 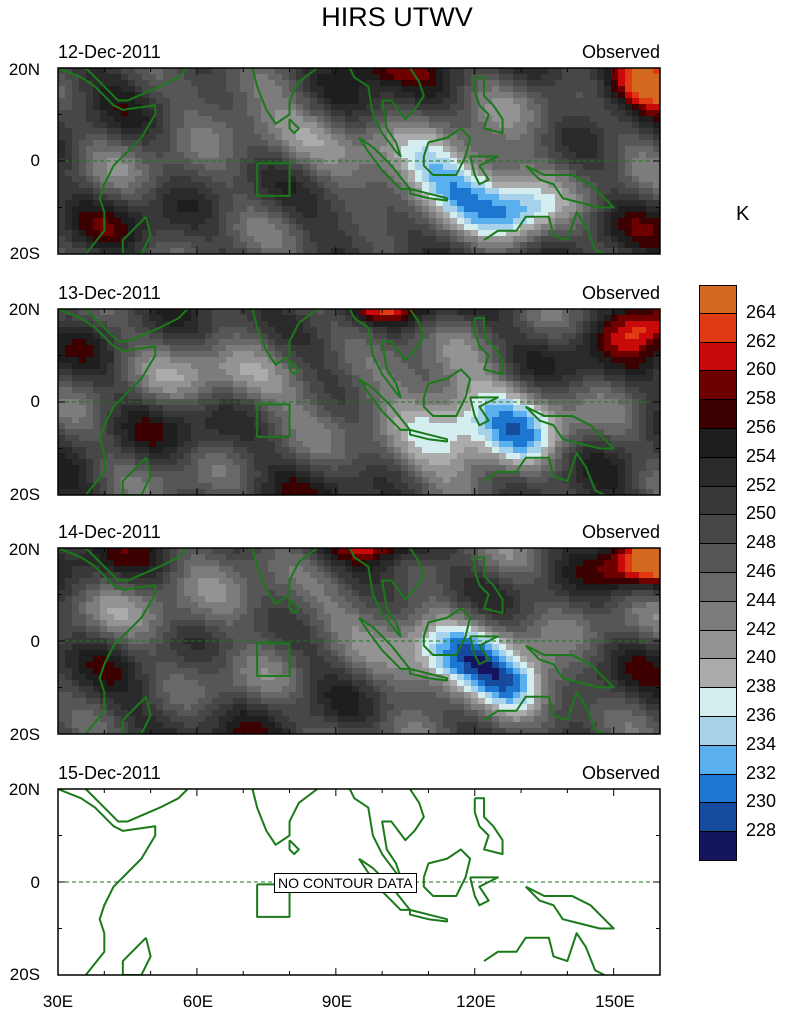 I want to click on lon-label-90e: 90E, so click(x=337, y=1001).